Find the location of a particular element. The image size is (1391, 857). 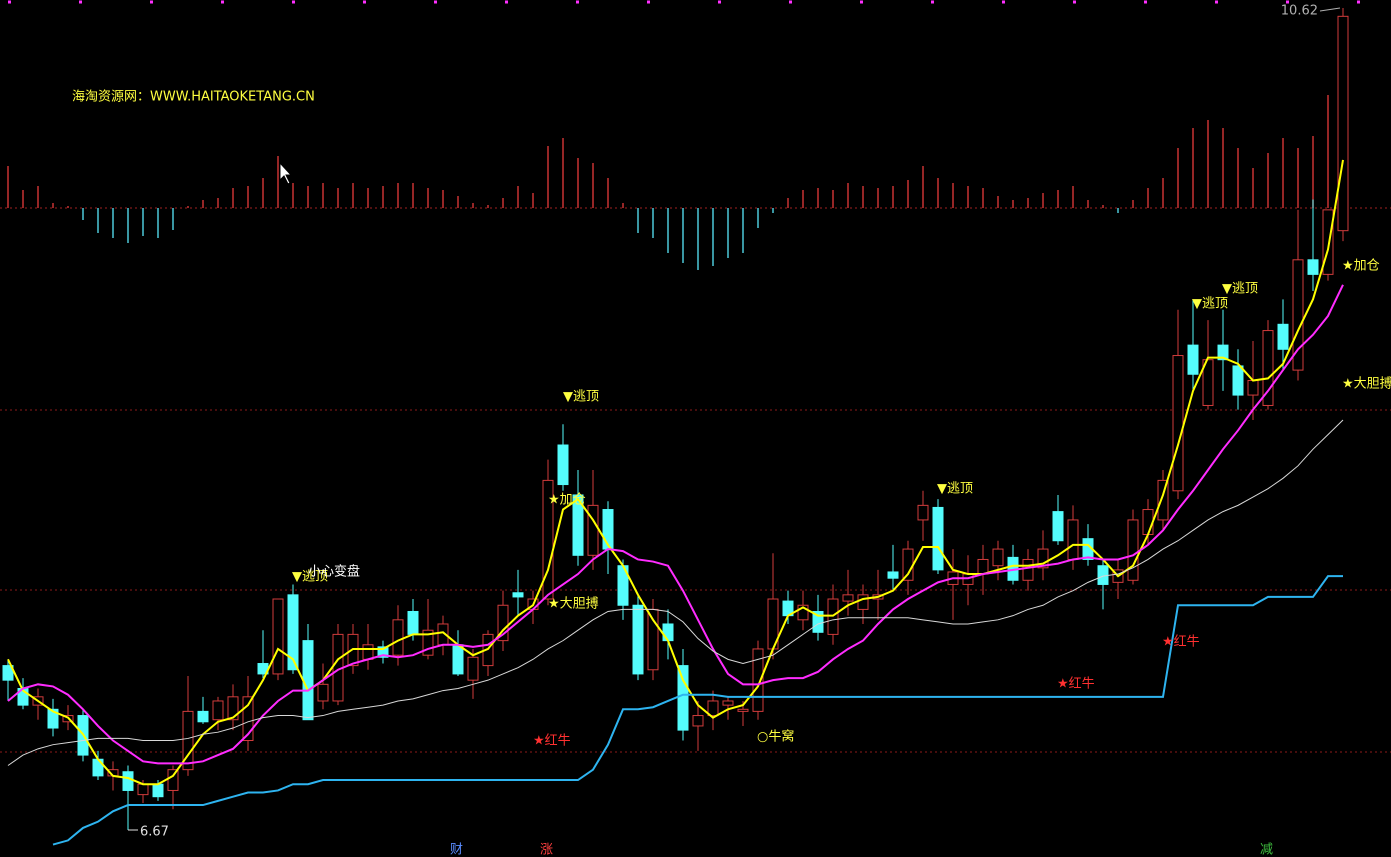

bottom-label: 财 is located at coordinates (456, 850).